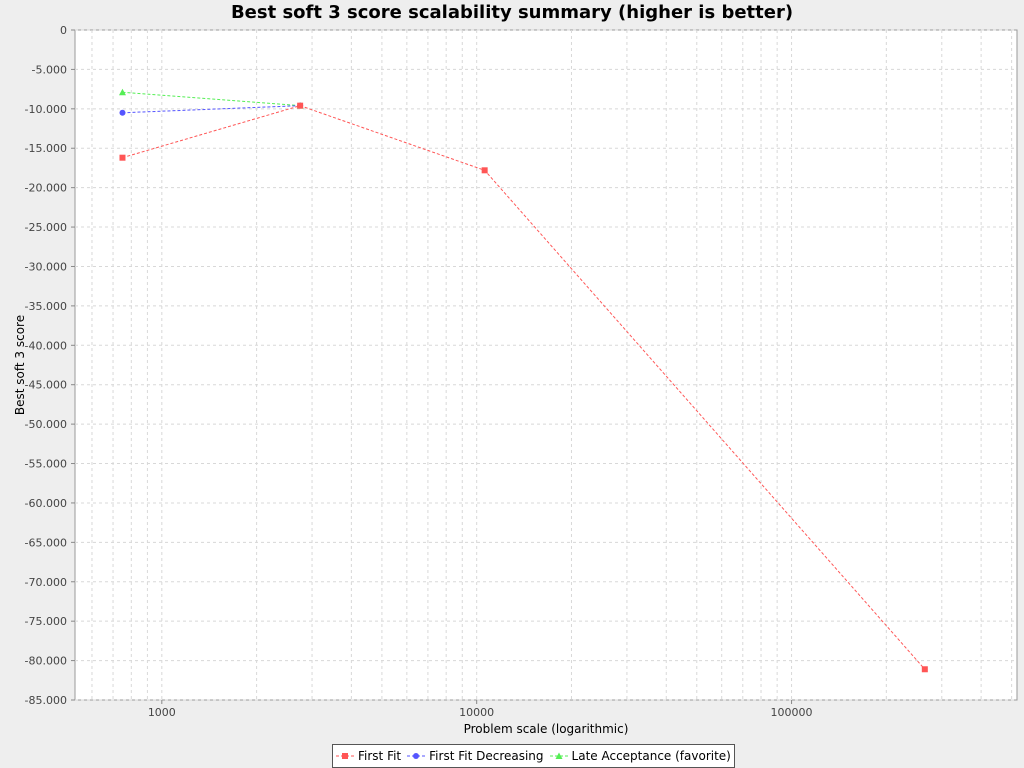 The image size is (1024, 768). I want to click on legend-item: Late Acceptance (favorite), so click(640, 756).